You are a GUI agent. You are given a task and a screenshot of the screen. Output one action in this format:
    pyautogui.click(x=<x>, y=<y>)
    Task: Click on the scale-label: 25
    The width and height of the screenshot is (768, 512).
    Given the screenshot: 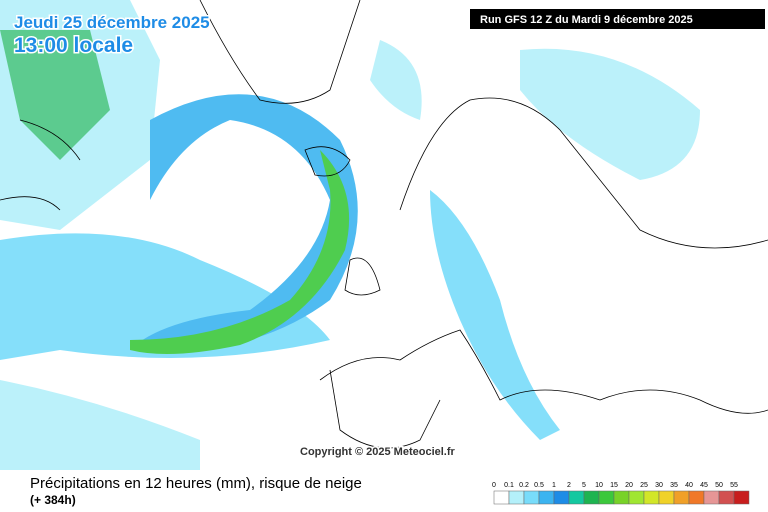 What is the action you would take?
    pyautogui.click(x=644, y=485)
    